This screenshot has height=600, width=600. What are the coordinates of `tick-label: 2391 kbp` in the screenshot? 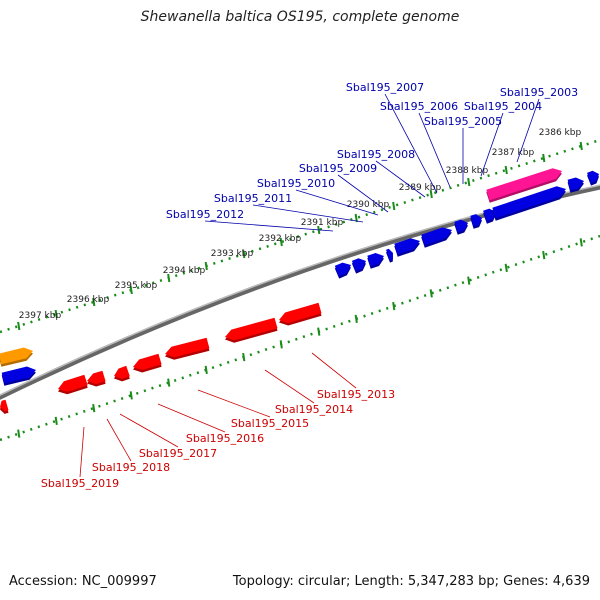 It's located at (322, 223).